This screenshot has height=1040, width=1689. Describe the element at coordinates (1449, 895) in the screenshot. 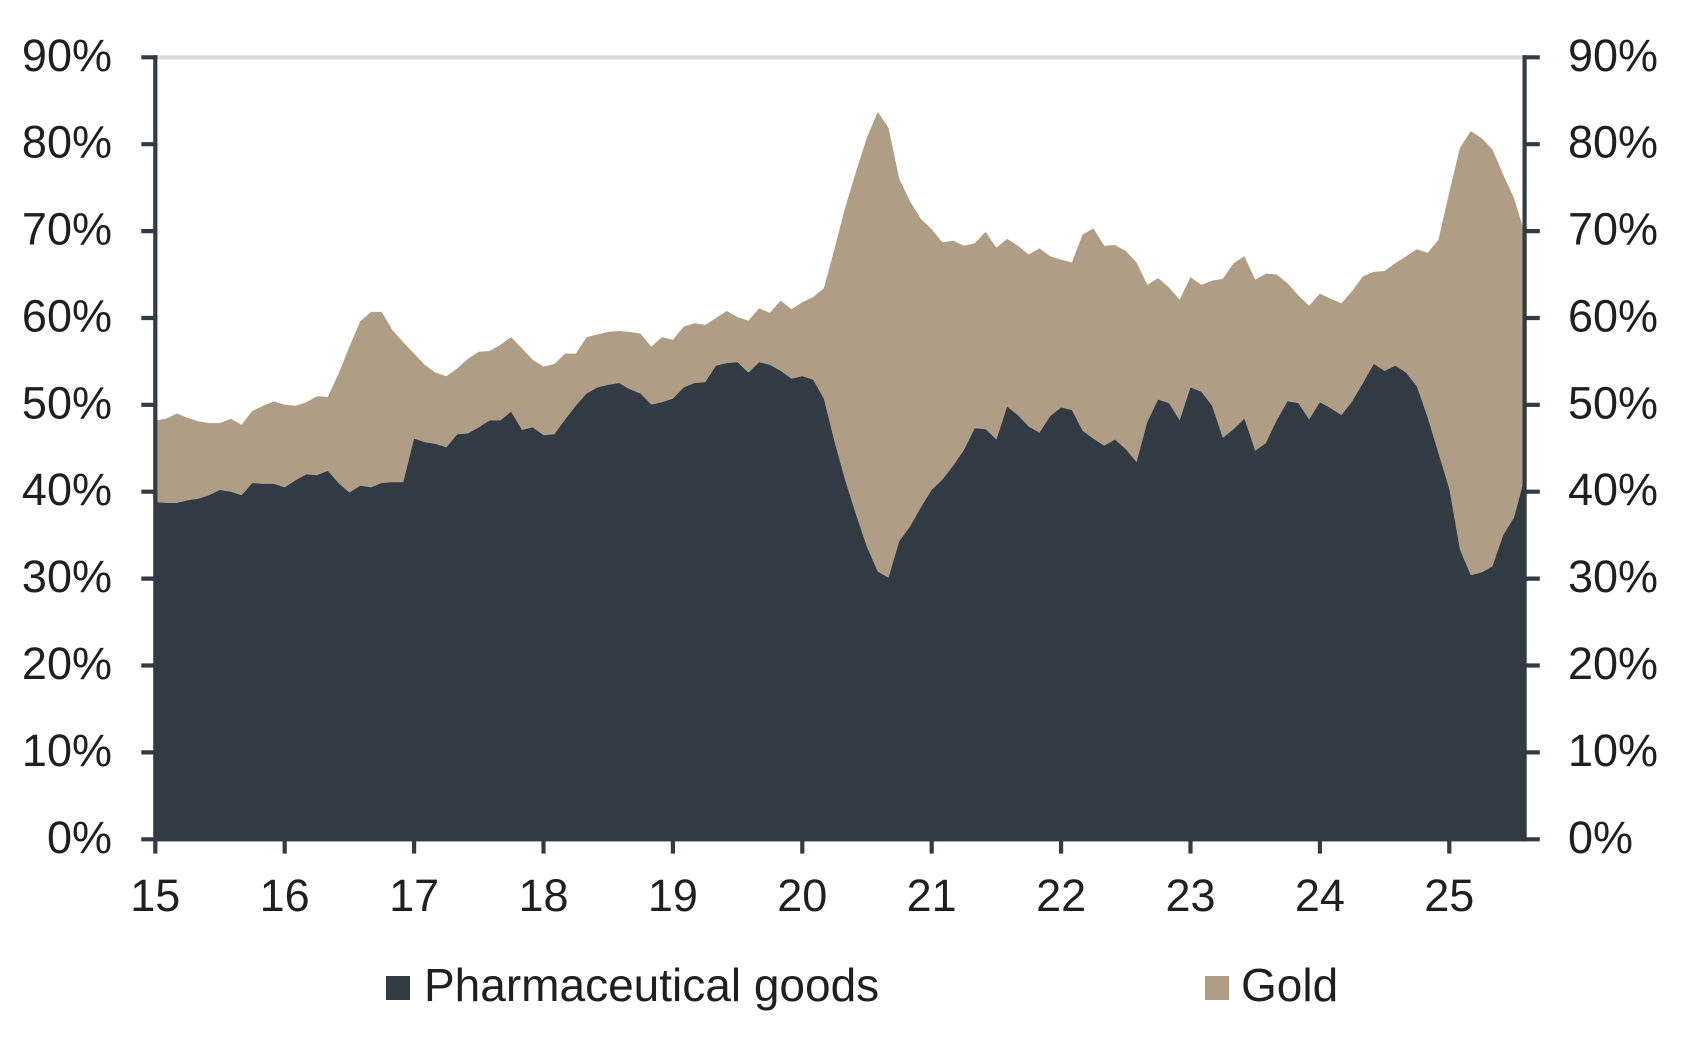

I see `svg-text: 25` at that location.